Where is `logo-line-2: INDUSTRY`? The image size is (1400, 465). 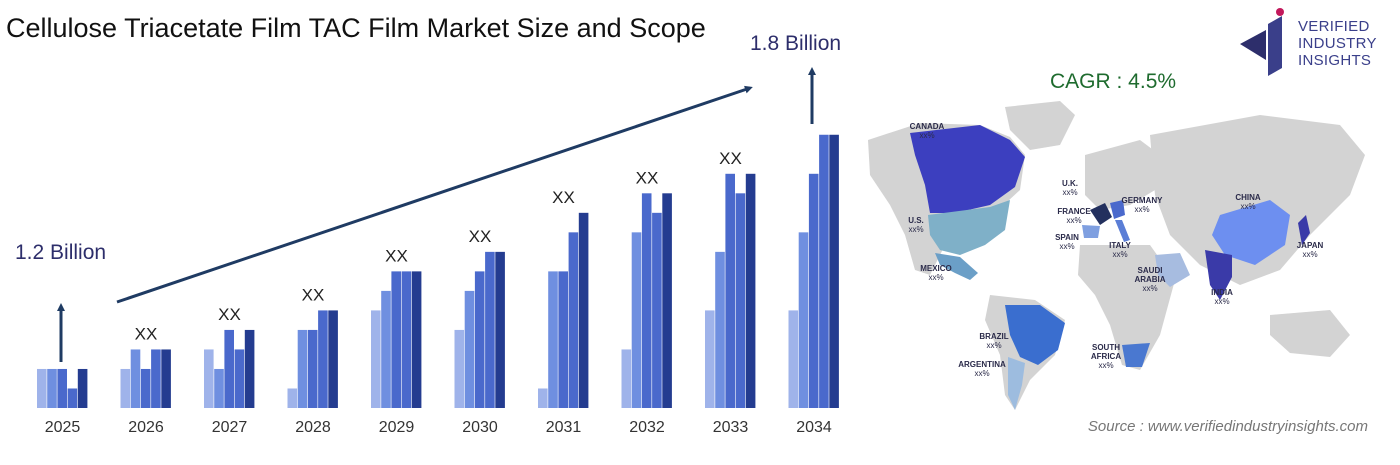
logo-line-2: INDUSTRY is located at coordinates (1337, 43).